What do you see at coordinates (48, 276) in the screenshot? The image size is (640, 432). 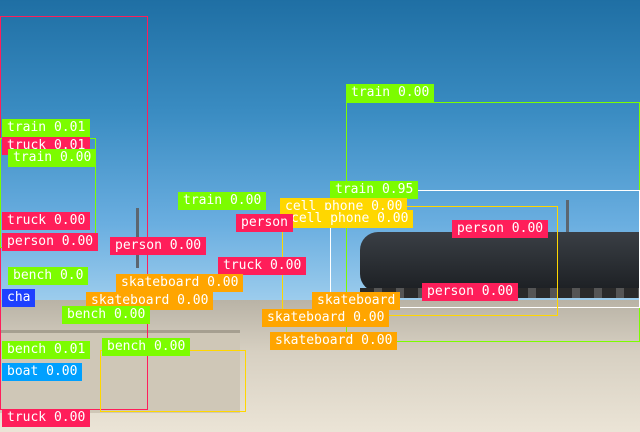 I see `label-bench: bench 0.0` at bounding box center [48, 276].